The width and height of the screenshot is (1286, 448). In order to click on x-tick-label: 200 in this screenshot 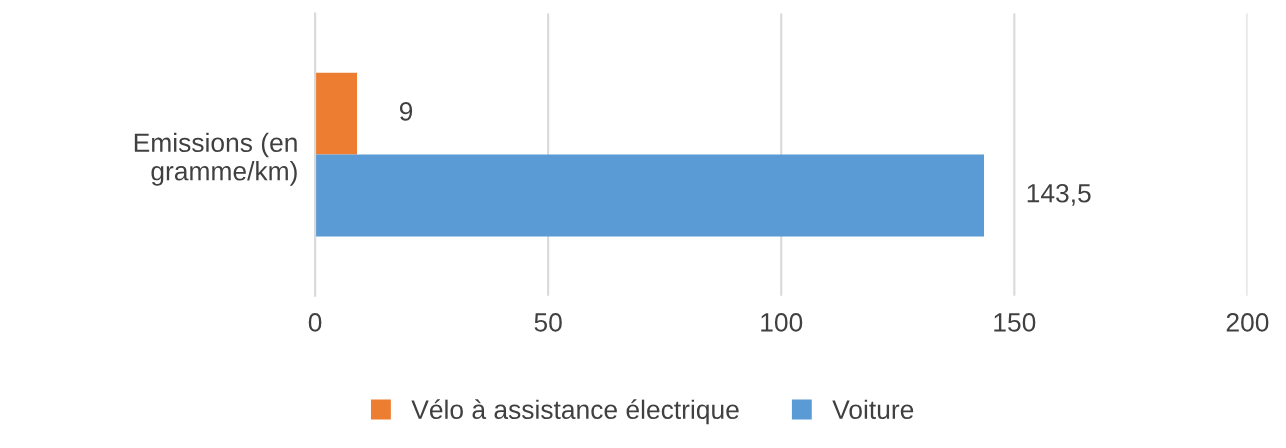, I will do `click(1247, 322)`.